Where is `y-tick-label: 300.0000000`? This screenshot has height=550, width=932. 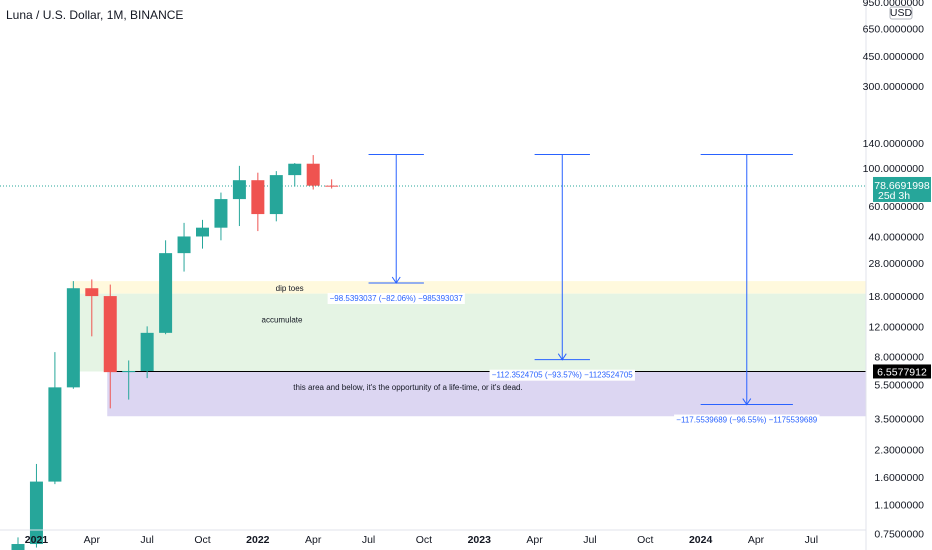 y-tick-label: 300.0000000 is located at coordinates (893, 87).